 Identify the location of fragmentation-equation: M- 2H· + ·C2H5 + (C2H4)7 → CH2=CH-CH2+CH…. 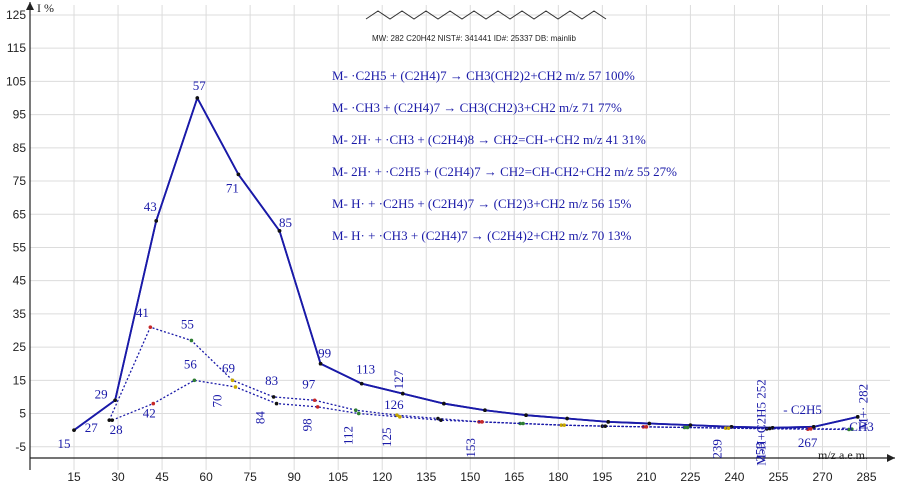
(504, 171).